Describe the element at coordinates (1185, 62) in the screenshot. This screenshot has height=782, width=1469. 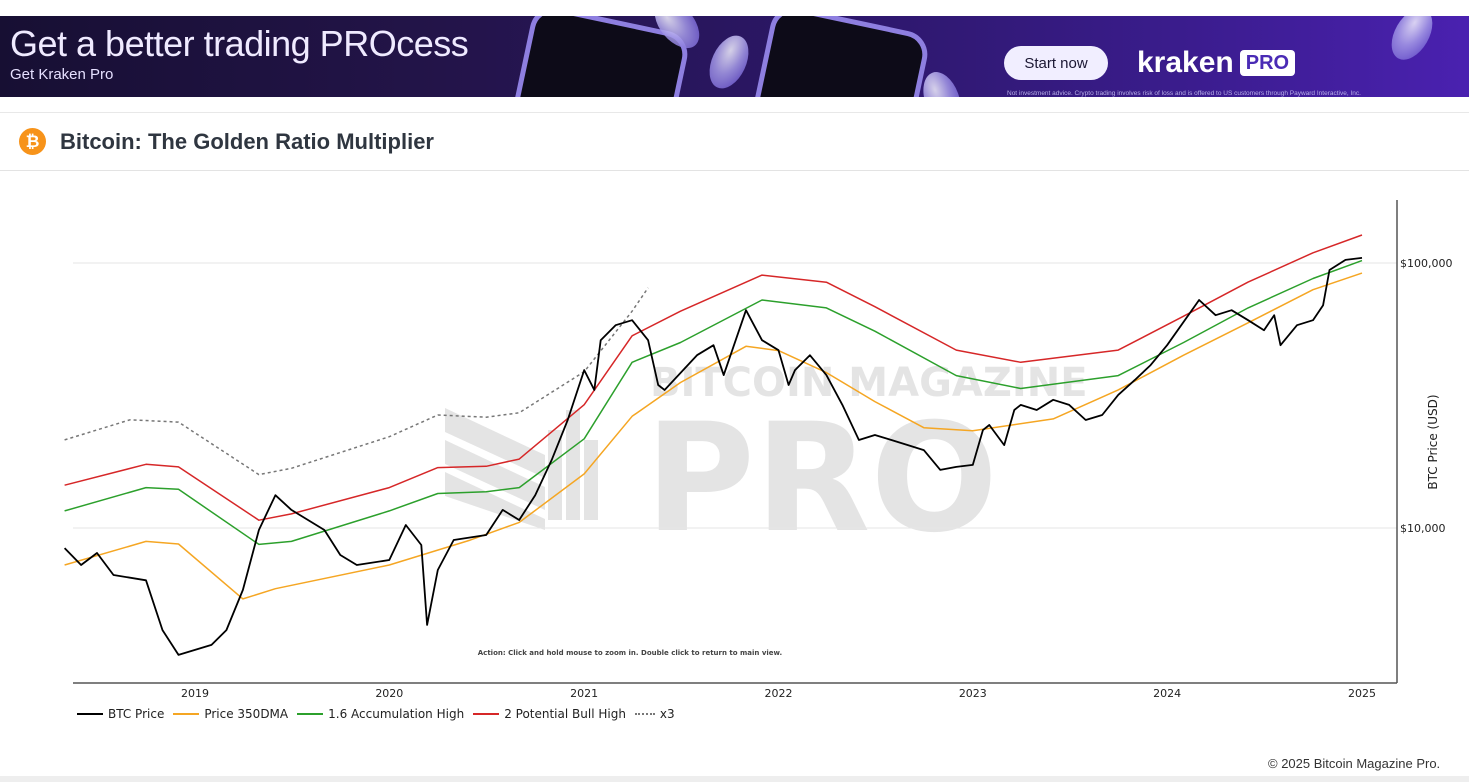
I see `kraken-wordmark: kraken` at that location.